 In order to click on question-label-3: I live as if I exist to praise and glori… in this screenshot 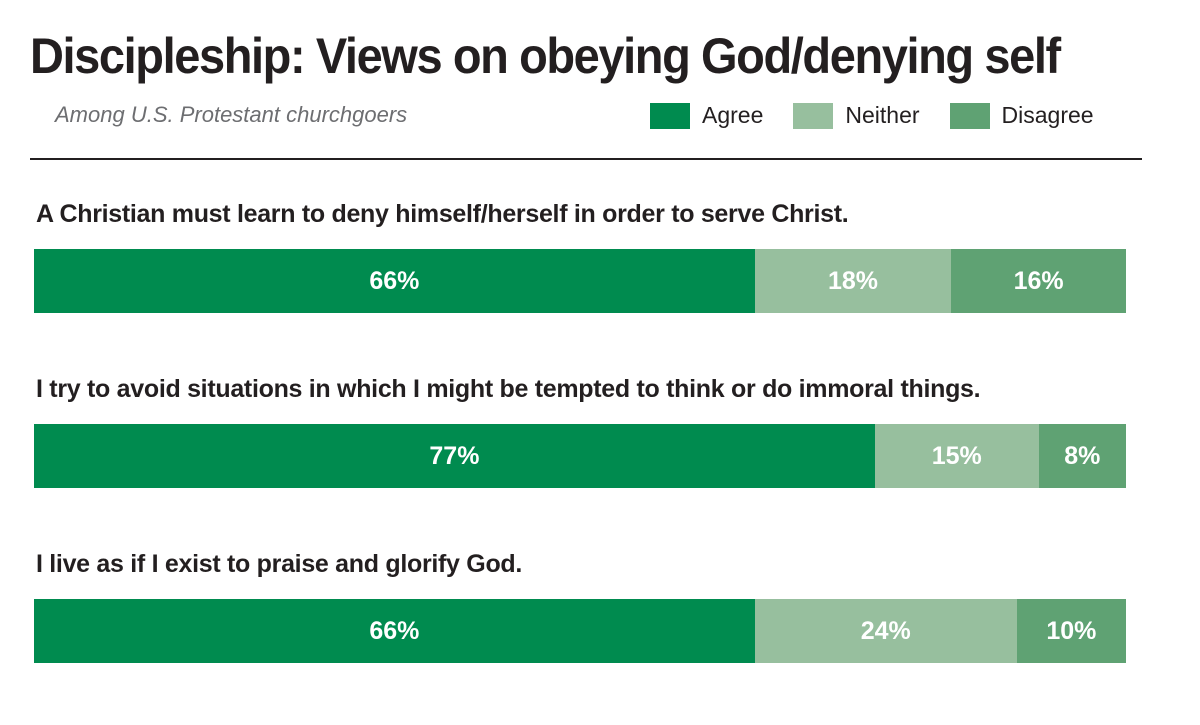, I will do `click(279, 564)`.